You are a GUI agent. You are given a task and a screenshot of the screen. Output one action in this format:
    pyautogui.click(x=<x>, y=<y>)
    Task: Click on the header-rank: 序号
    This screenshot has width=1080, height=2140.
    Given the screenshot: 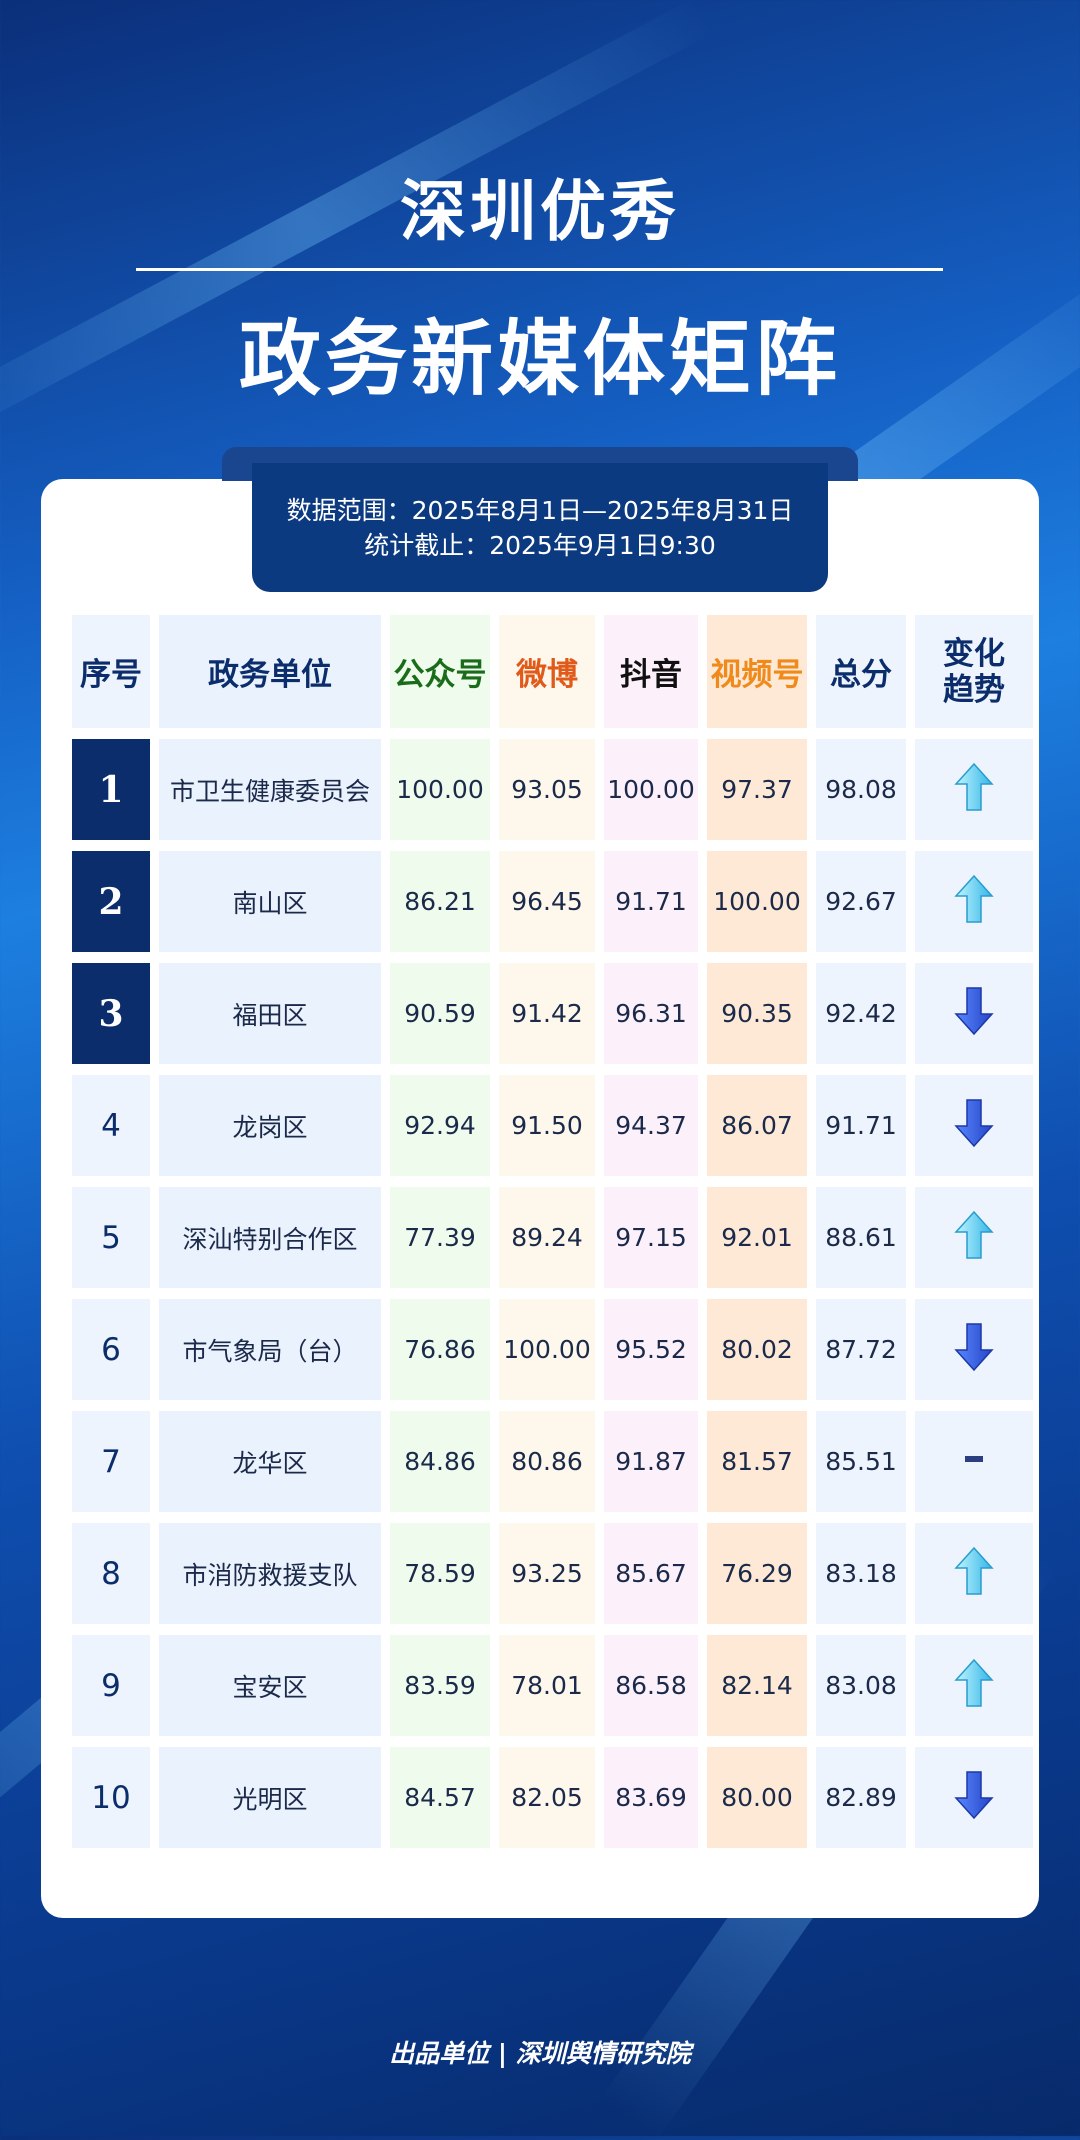 What is the action you would take?
    pyautogui.click(x=111, y=671)
    